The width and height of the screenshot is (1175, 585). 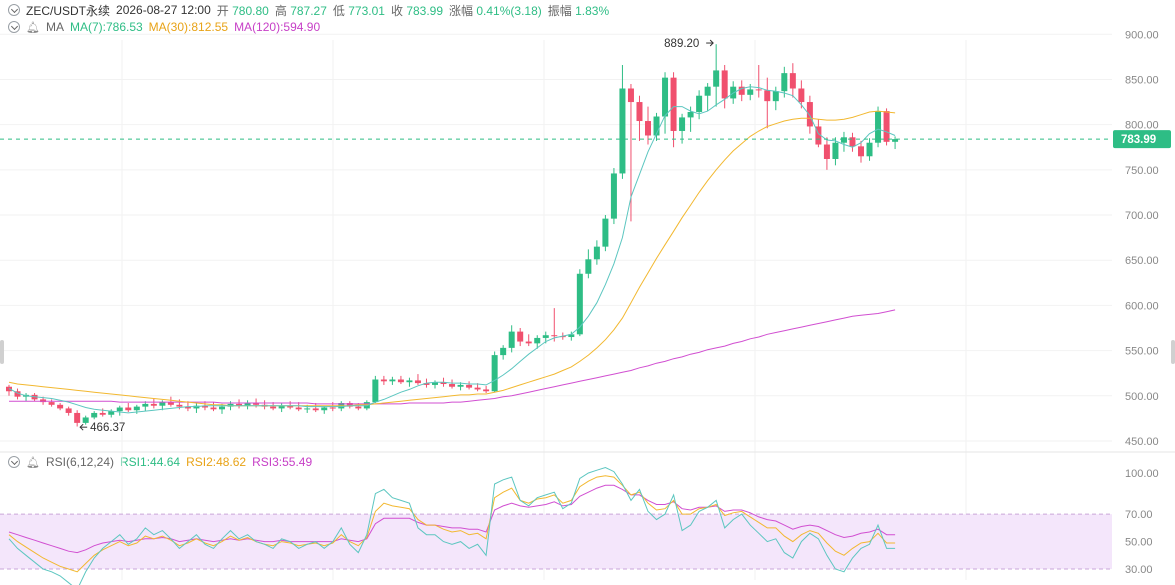 I want to click on ma-collapse-chevron-icon, so click(x=14, y=27).